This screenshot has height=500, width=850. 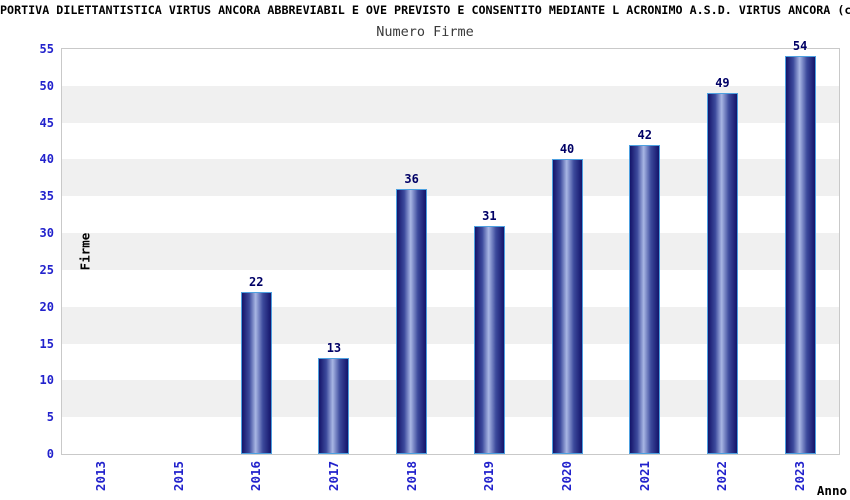 I want to click on y-tick-label: 30, so click(x=46, y=233).